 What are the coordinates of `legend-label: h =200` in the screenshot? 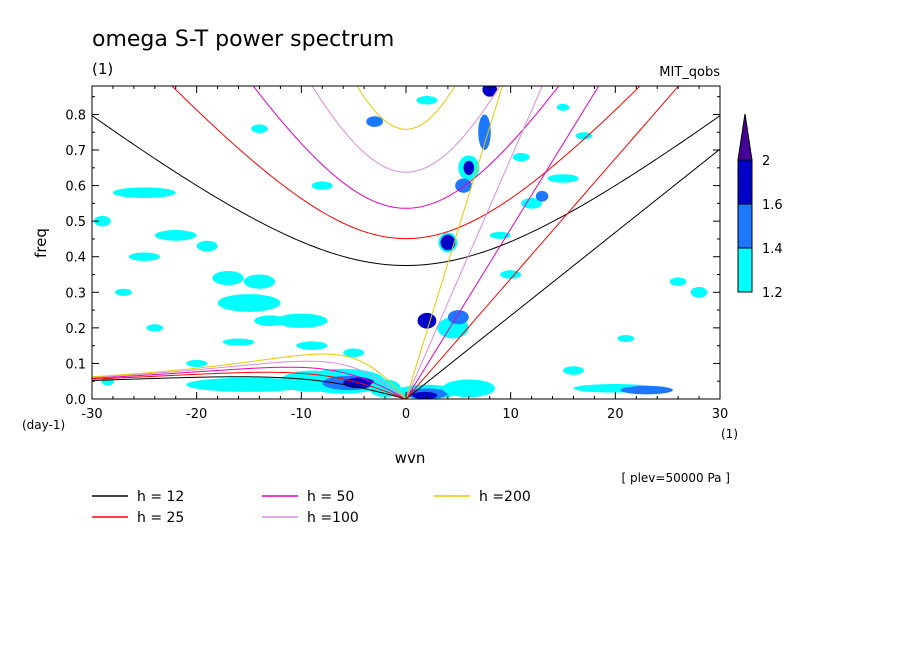 It's located at (505, 497).